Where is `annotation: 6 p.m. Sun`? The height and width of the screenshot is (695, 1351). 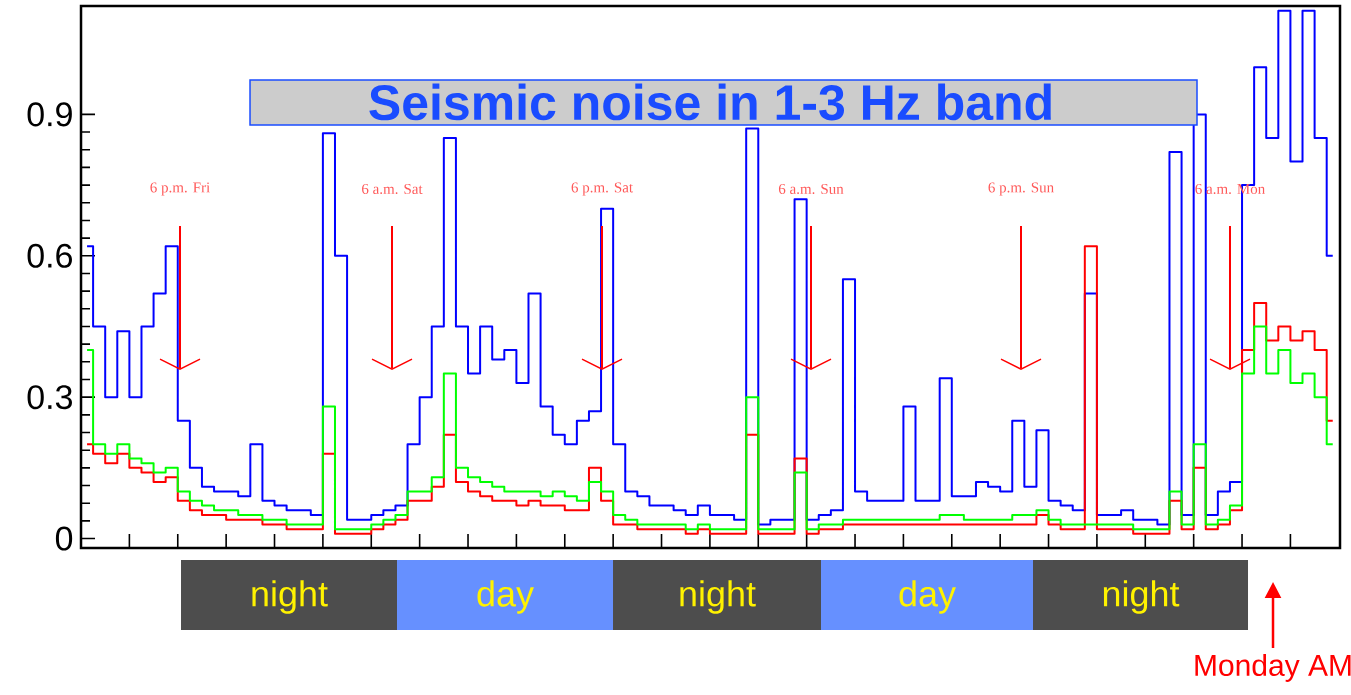
annotation: 6 p.m. Sun is located at coordinates (1021, 189).